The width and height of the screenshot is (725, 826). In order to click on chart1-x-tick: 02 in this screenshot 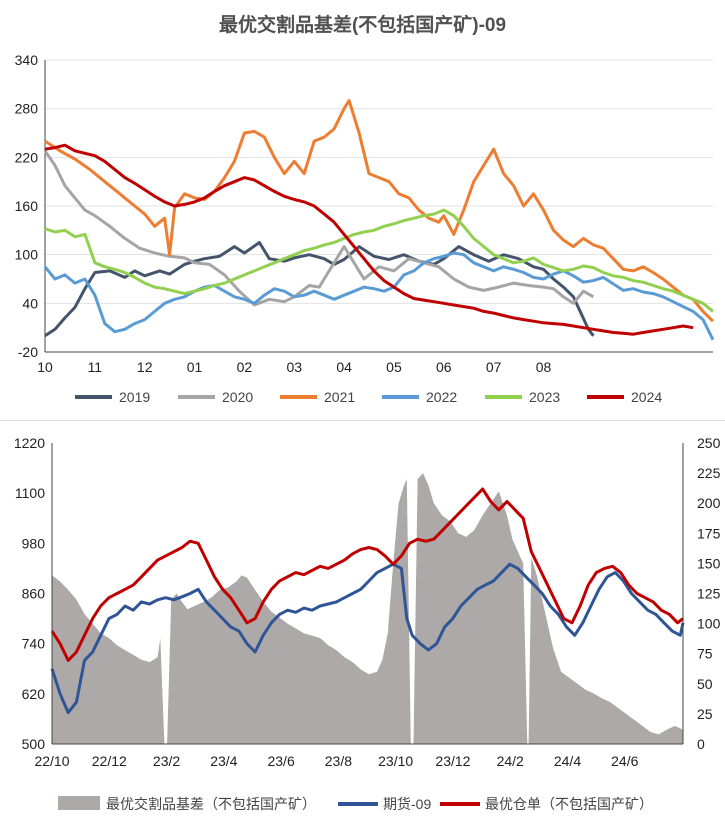, I will do `click(245, 367)`.